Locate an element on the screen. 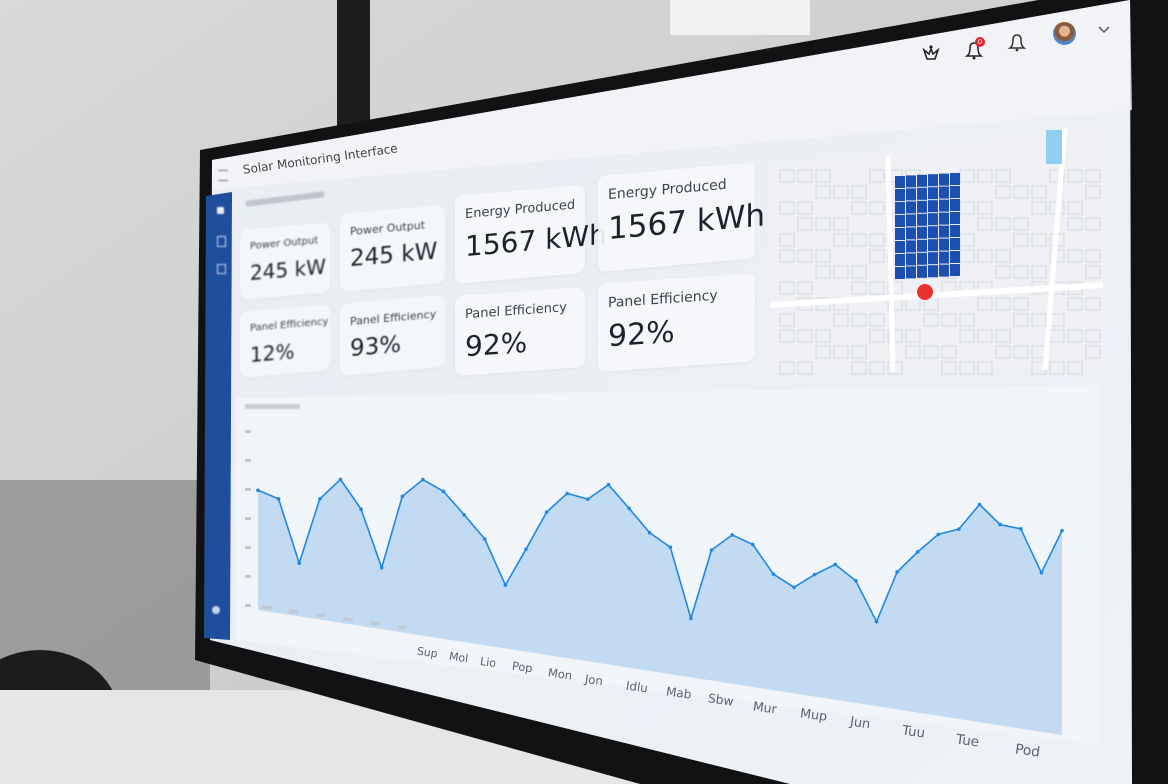 The image size is (1168, 784). avatar is located at coordinates (1064, 33).